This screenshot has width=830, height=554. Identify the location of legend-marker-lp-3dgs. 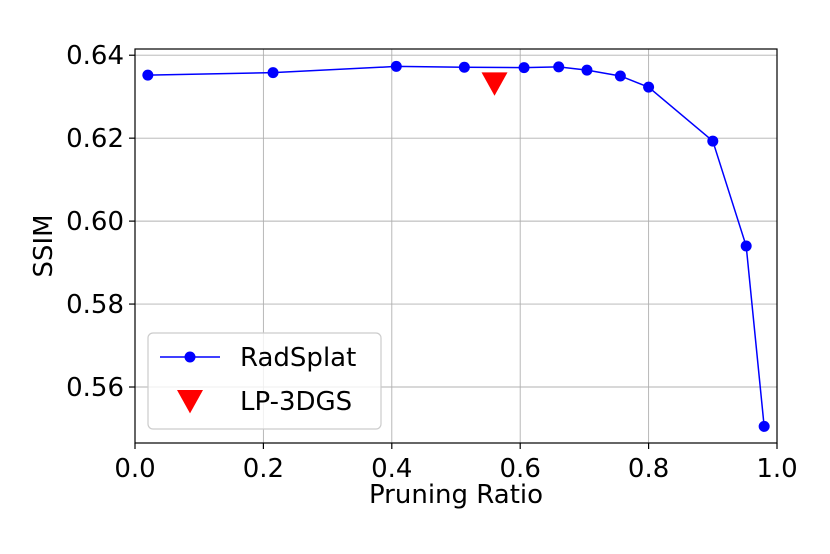
(190, 401).